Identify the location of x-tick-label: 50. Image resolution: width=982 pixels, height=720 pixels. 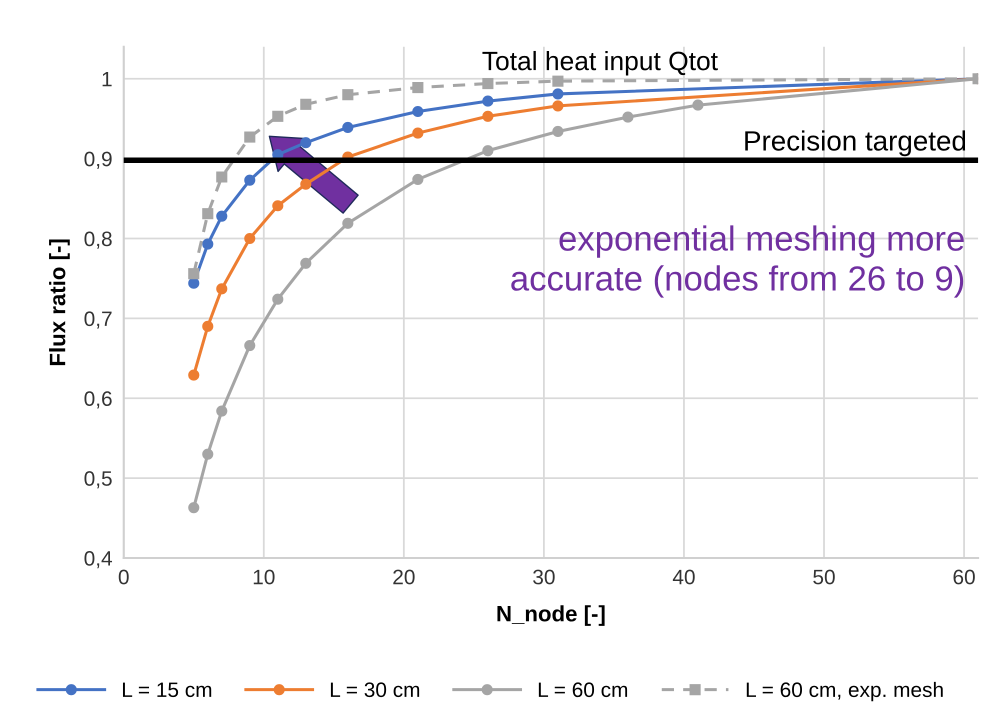
(824, 577).